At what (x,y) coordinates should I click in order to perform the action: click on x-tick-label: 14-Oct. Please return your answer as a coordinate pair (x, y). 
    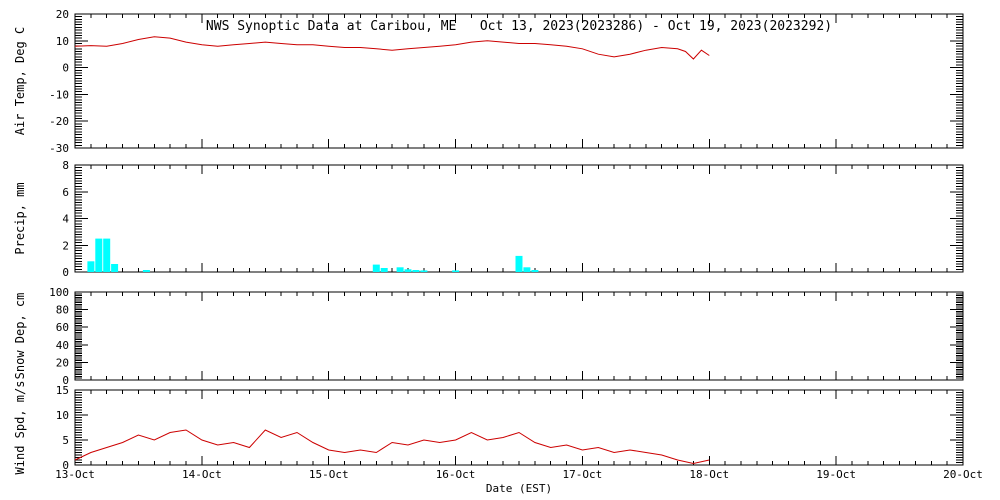
    Looking at the image, I should click on (202, 474).